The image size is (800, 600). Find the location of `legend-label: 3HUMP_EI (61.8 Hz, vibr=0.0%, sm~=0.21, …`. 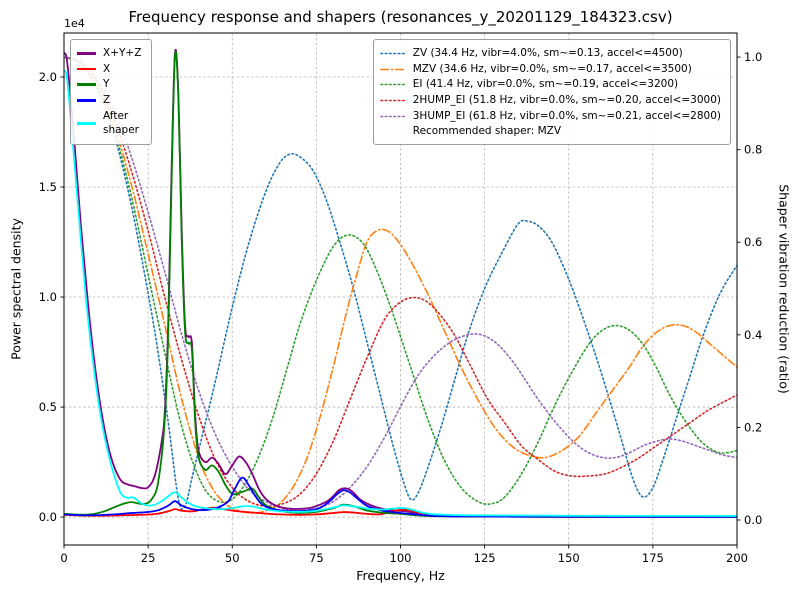

legend-label: 3HUMP_EI (61.8 Hz, vibr=0.0%, sm~=0.21, … is located at coordinates (566, 115).